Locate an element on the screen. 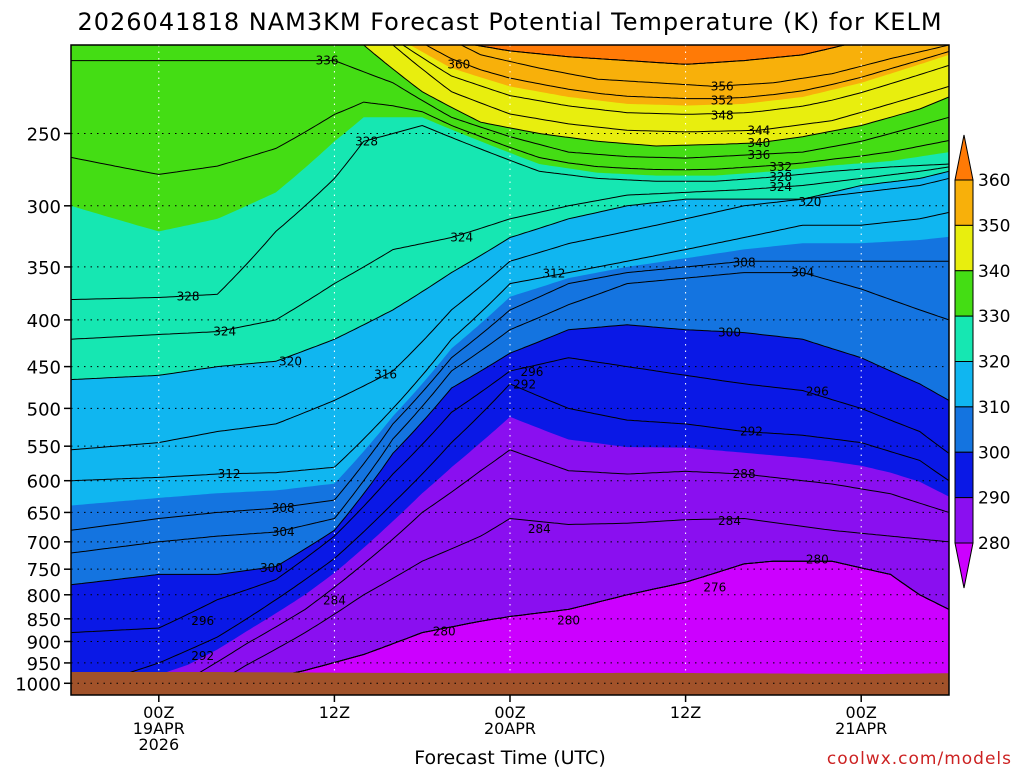 This screenshot has height=768, width=1024. contour-label: 316 is located at coordinates (385, 374).